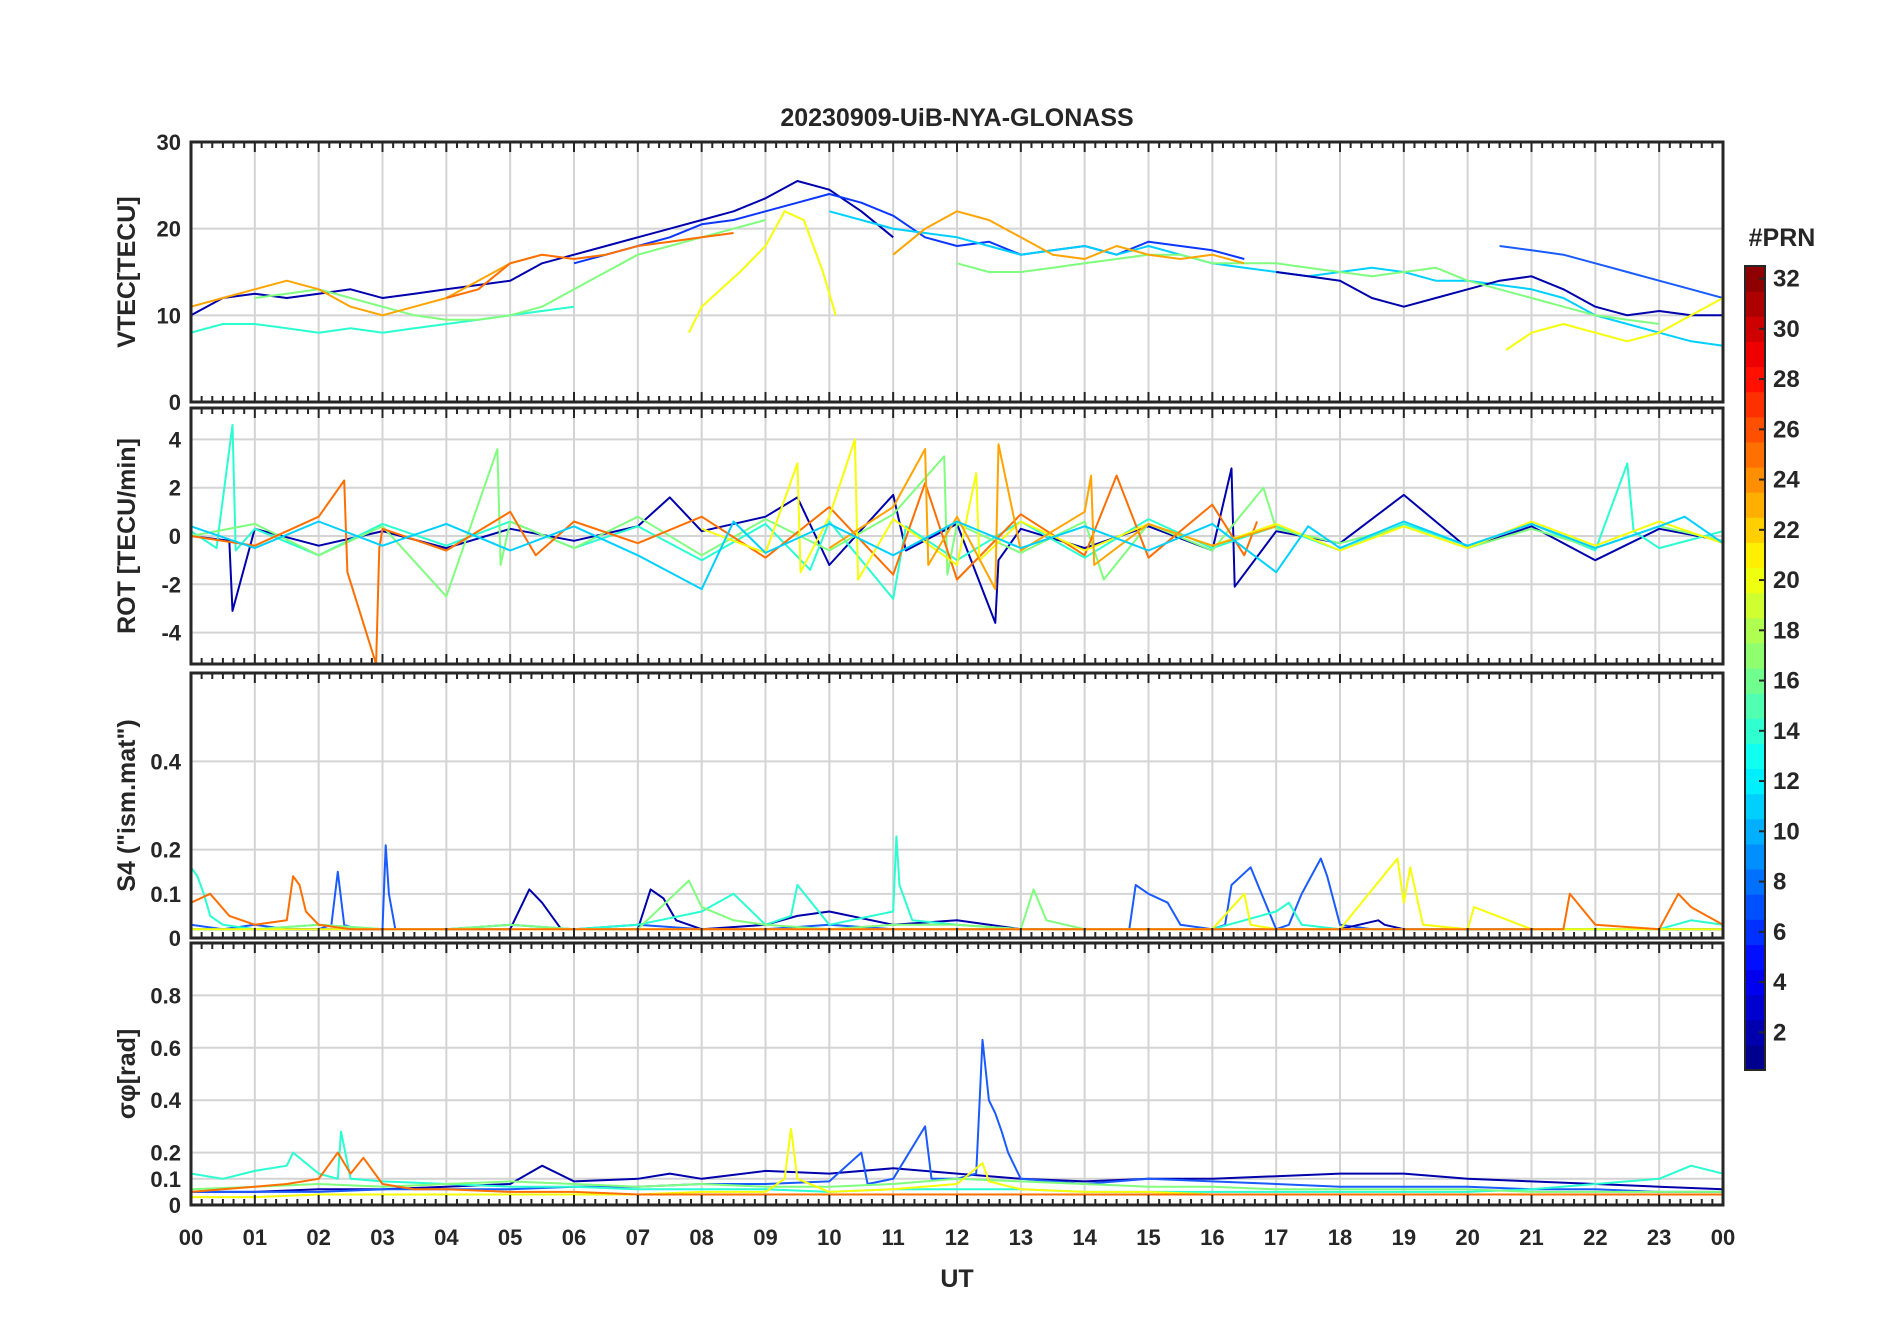 The height and width of the screenshot is (1330, 1902). Describe the element at coordinates (175, 488) in the screenshot. I see `y-tick-label: 2` at that location.